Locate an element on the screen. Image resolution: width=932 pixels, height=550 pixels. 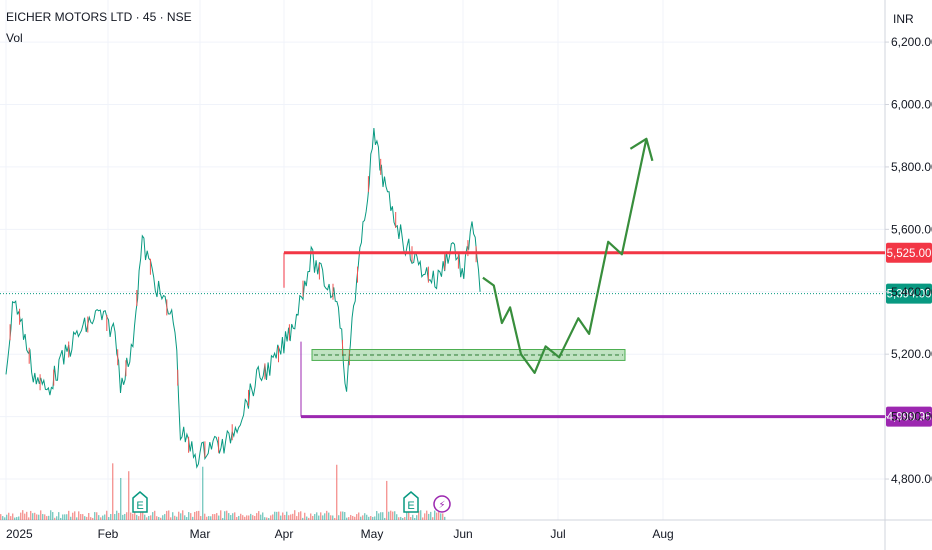
y-tick-label: 6,200.00 is located at coordinates (911, 42).